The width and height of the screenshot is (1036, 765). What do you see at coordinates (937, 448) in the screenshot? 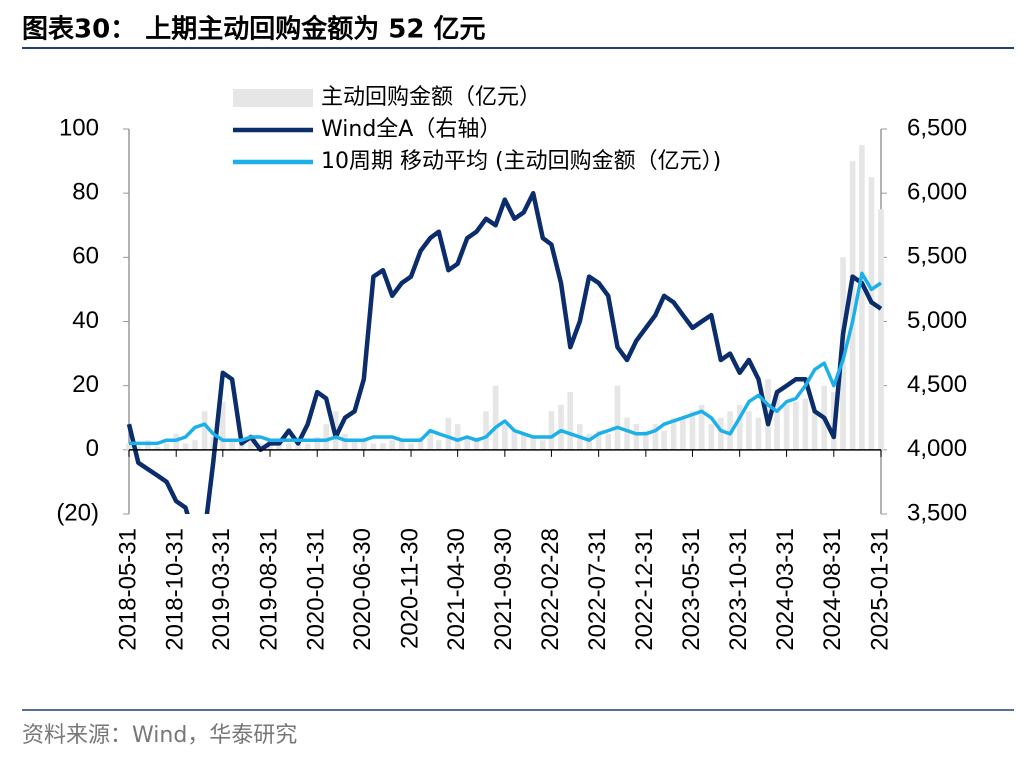
I see `y2-tick-label: 4,000` at bounding box center [937, 448].